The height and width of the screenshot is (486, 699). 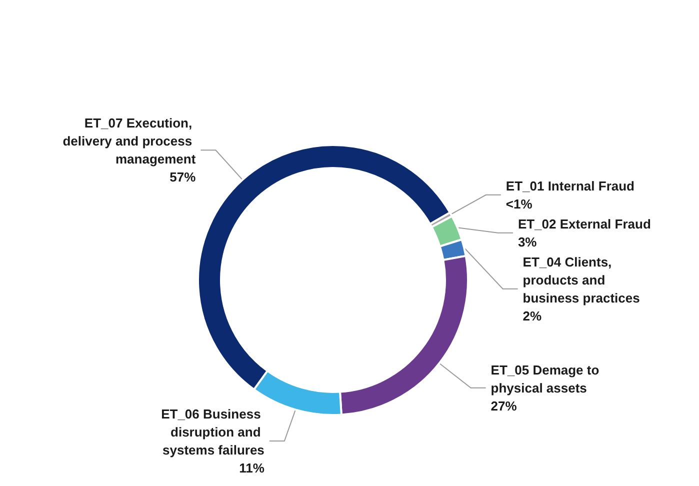 What do you see at coordinates (584, 224) in the screenshot?
I see `slice-label: ET_02 External Fraud` at bounding box center [584, 224].